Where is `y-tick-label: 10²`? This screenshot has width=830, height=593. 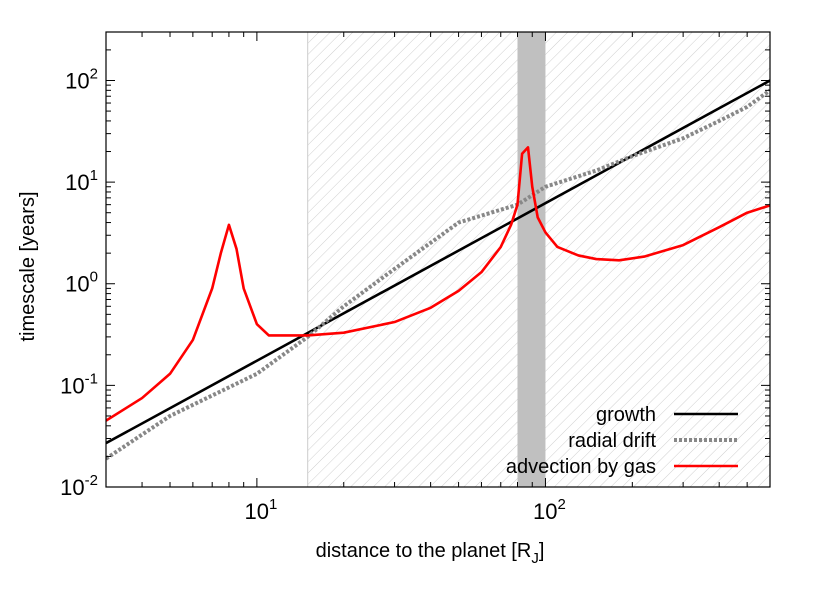 y-tick-label: 10² is located at coordinates (81, 79).